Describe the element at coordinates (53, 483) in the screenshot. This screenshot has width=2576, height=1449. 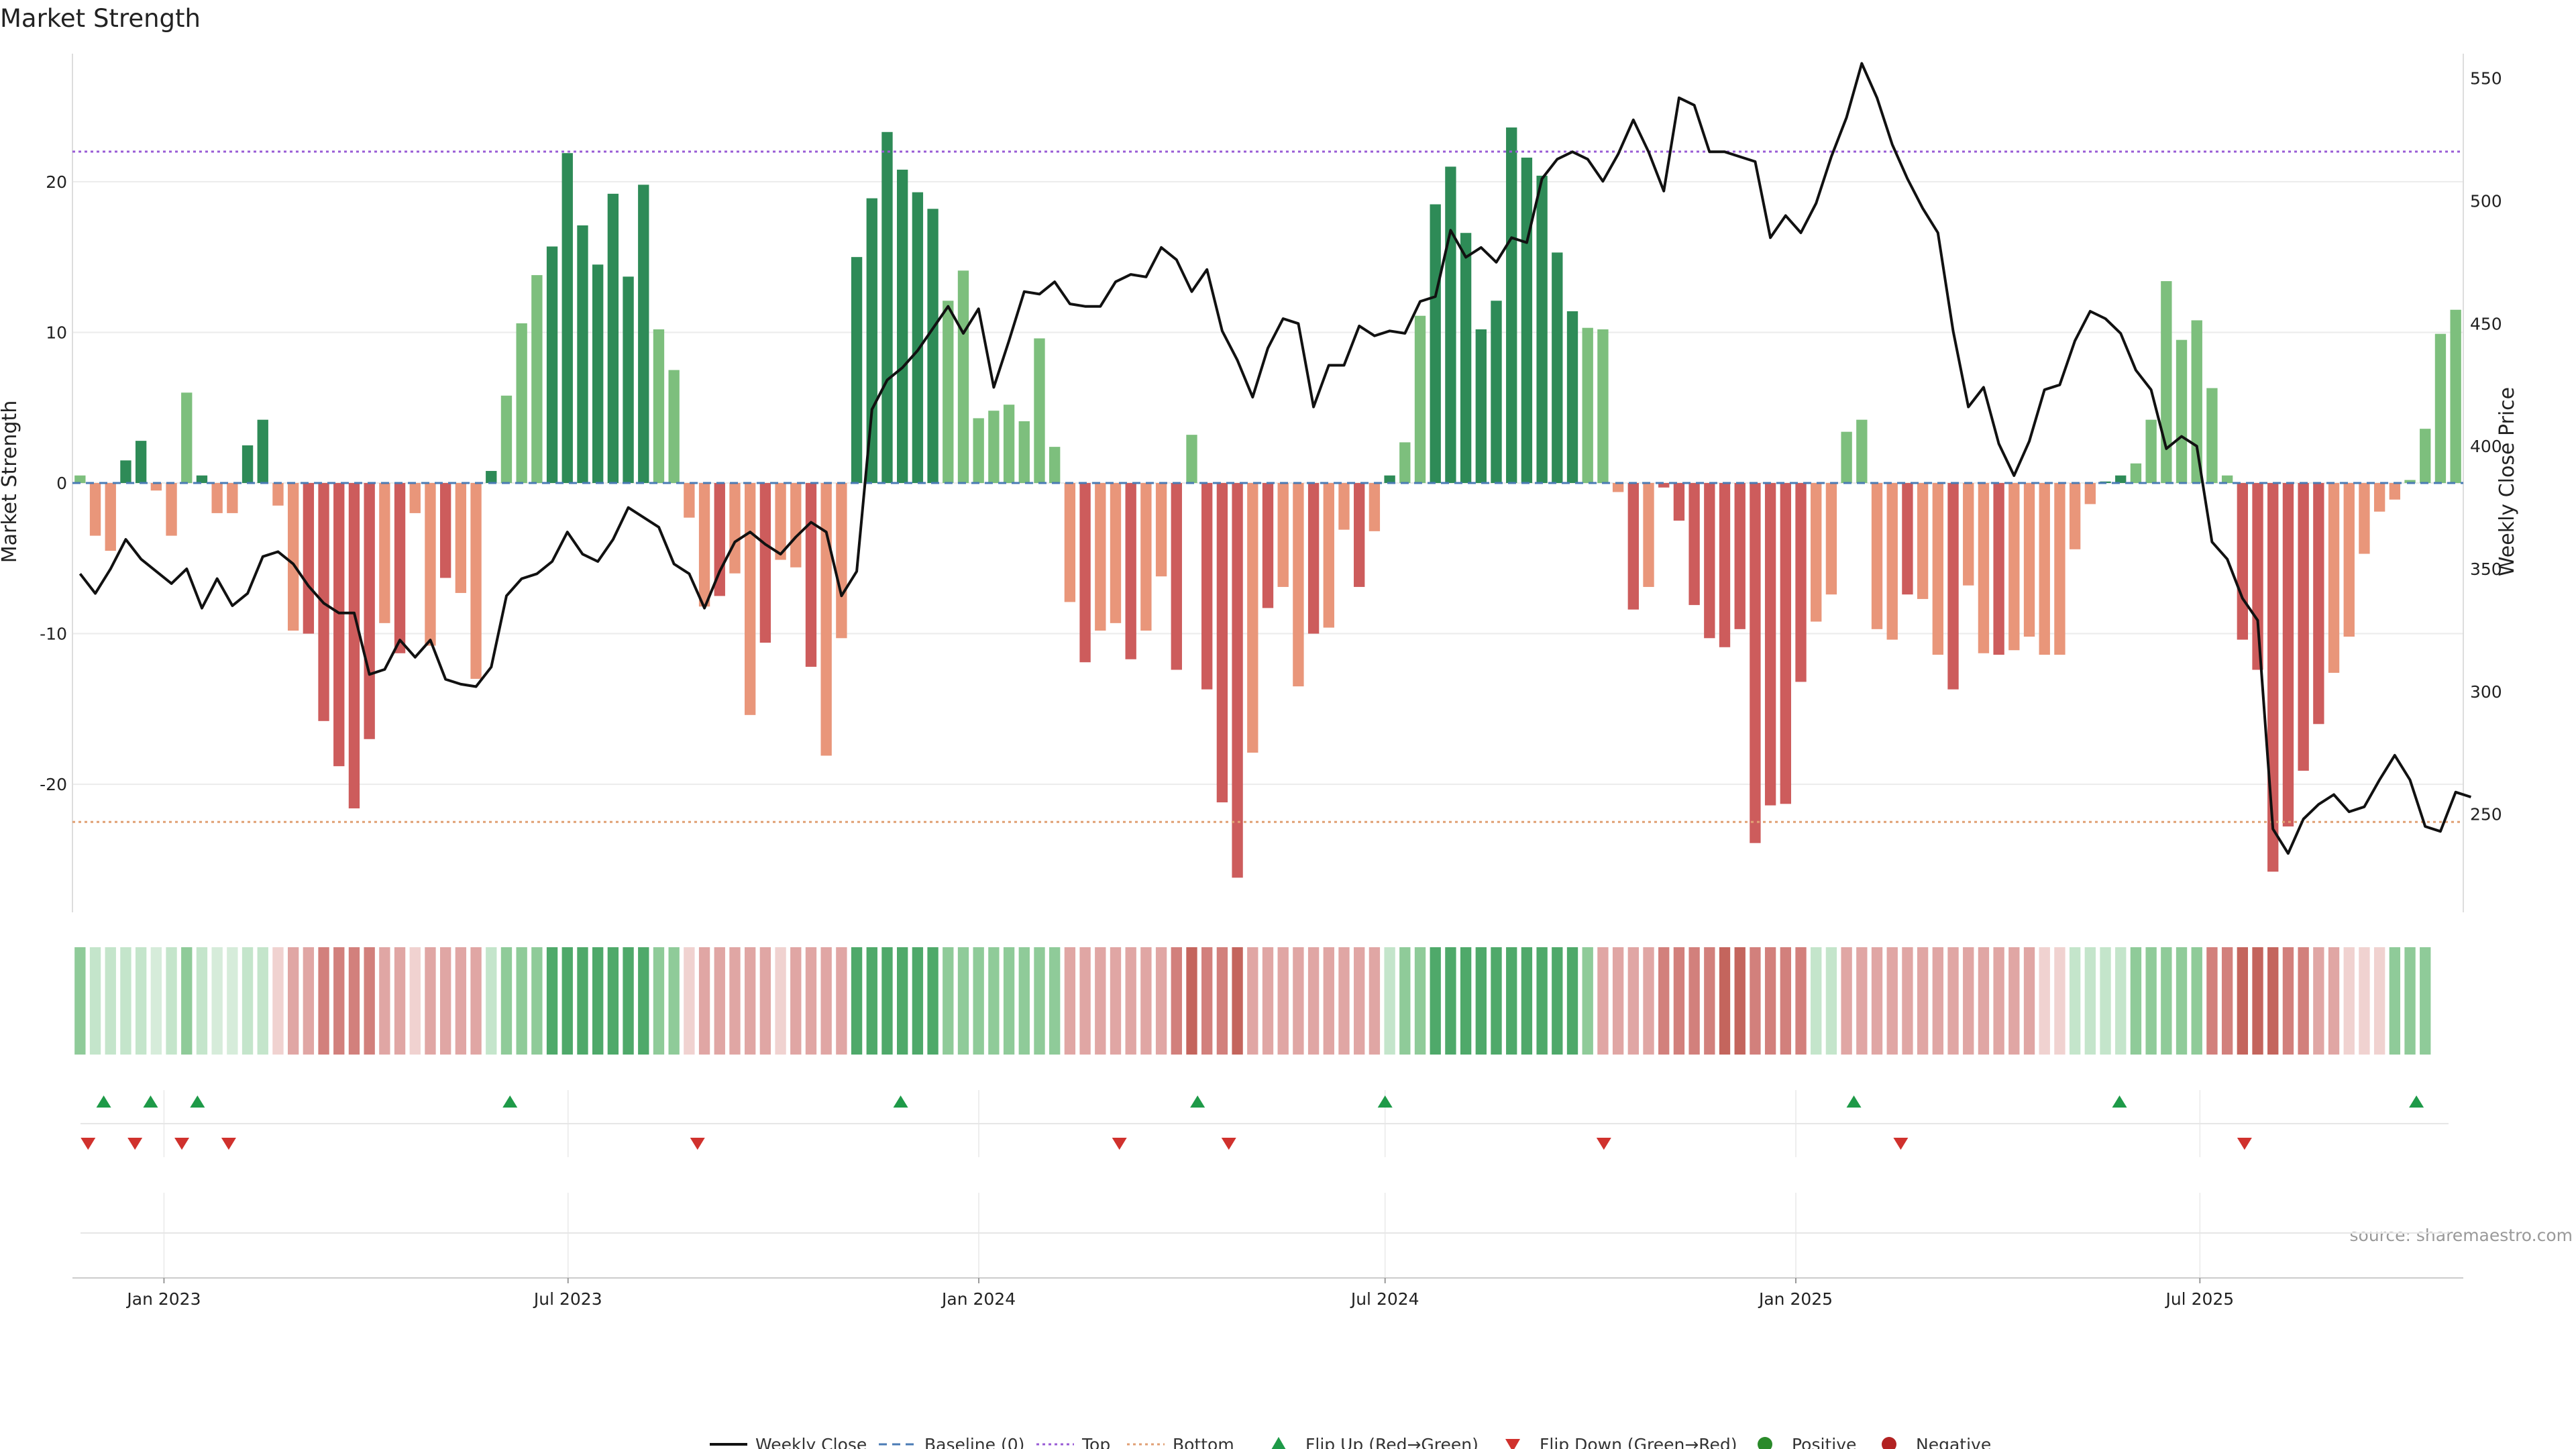
I see `left-y-axis: -20 -10 0 10 20` at that location.